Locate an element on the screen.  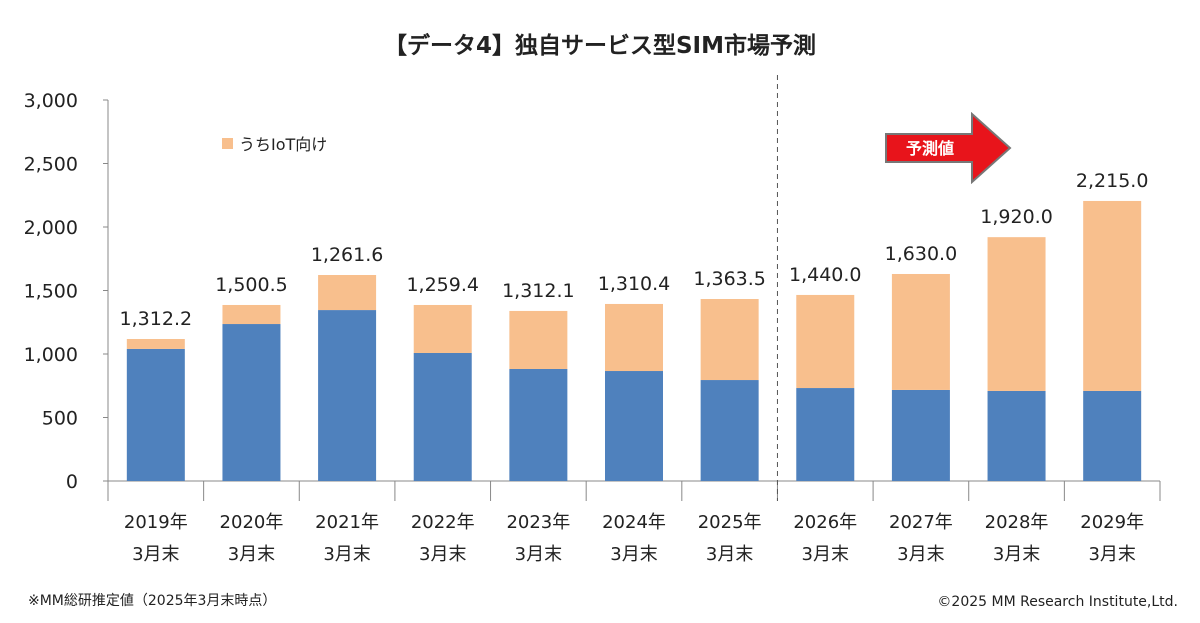
y-tick-label: 0 is located at coordinates (72, 482).